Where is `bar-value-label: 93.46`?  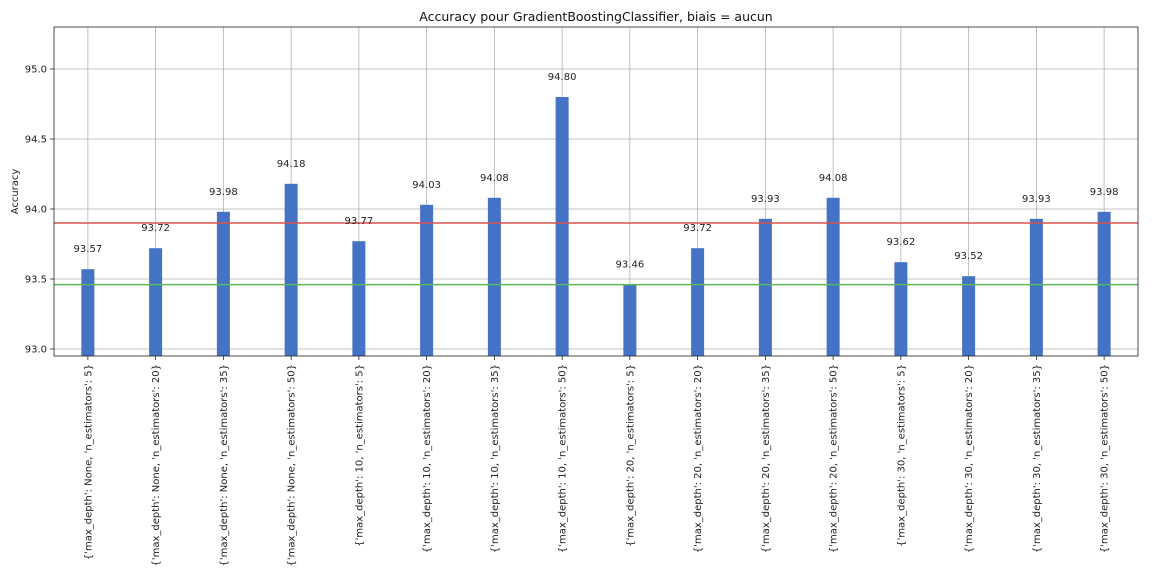 bar-value-label: 93.46 is located at coordinates (630, 265).